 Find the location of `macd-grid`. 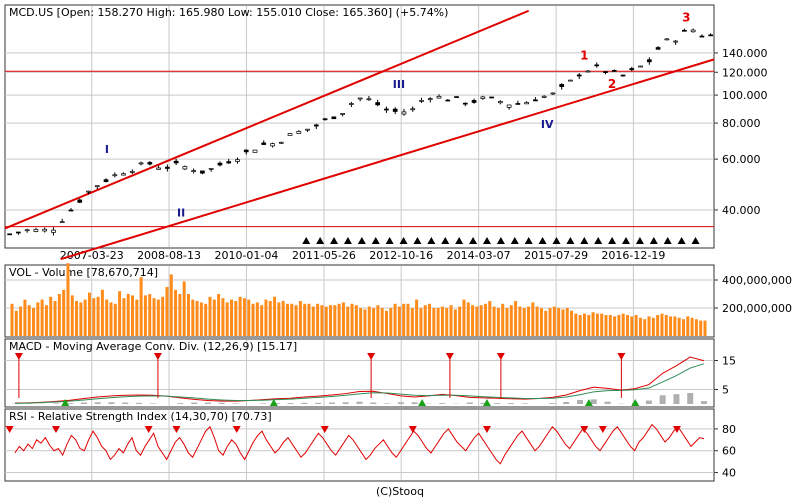

macd-grid is located at coordinates (359, 373).